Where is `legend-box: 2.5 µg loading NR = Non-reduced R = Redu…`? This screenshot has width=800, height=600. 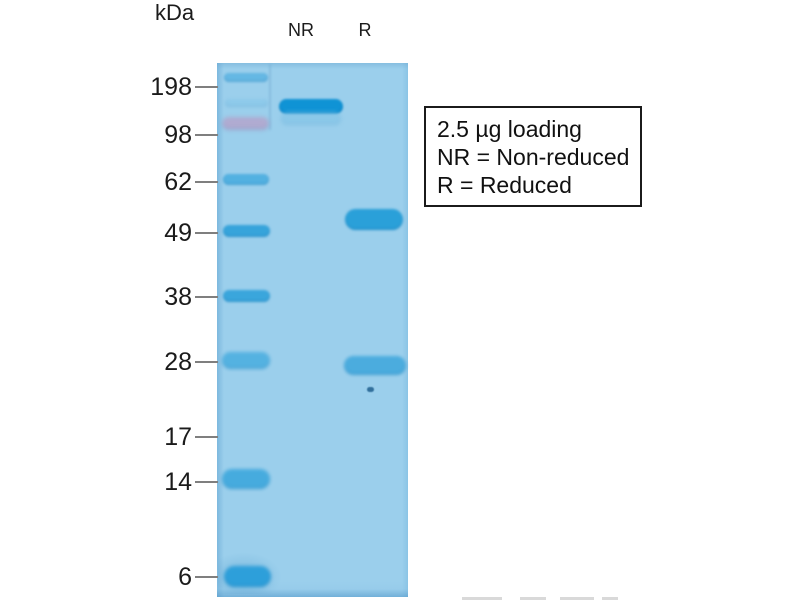 legend-box: 2.5 µg loading NR = Non-reduced R = Redu… is located at coordinates (533, 156).